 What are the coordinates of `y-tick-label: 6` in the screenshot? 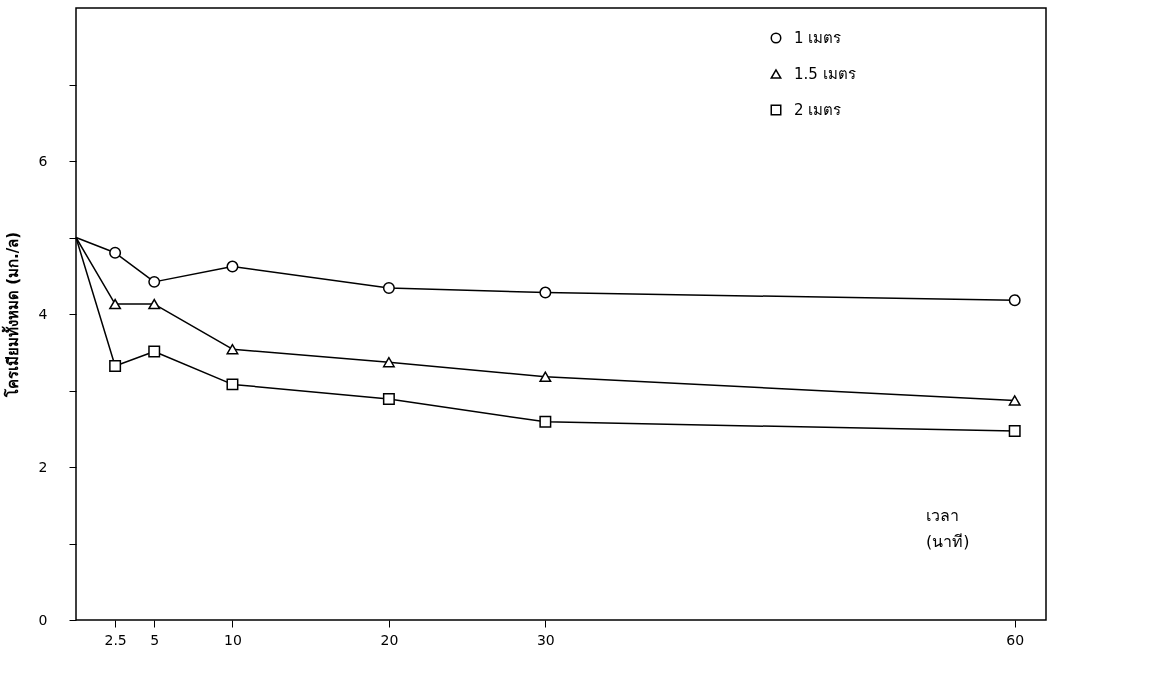 It's located at (43, 160).